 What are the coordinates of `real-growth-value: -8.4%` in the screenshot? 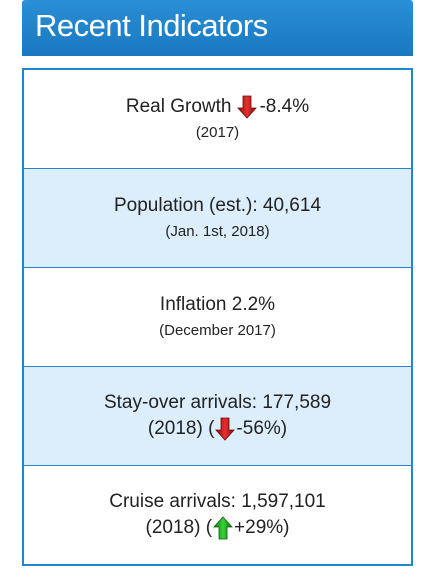 It's located at (284, 106).